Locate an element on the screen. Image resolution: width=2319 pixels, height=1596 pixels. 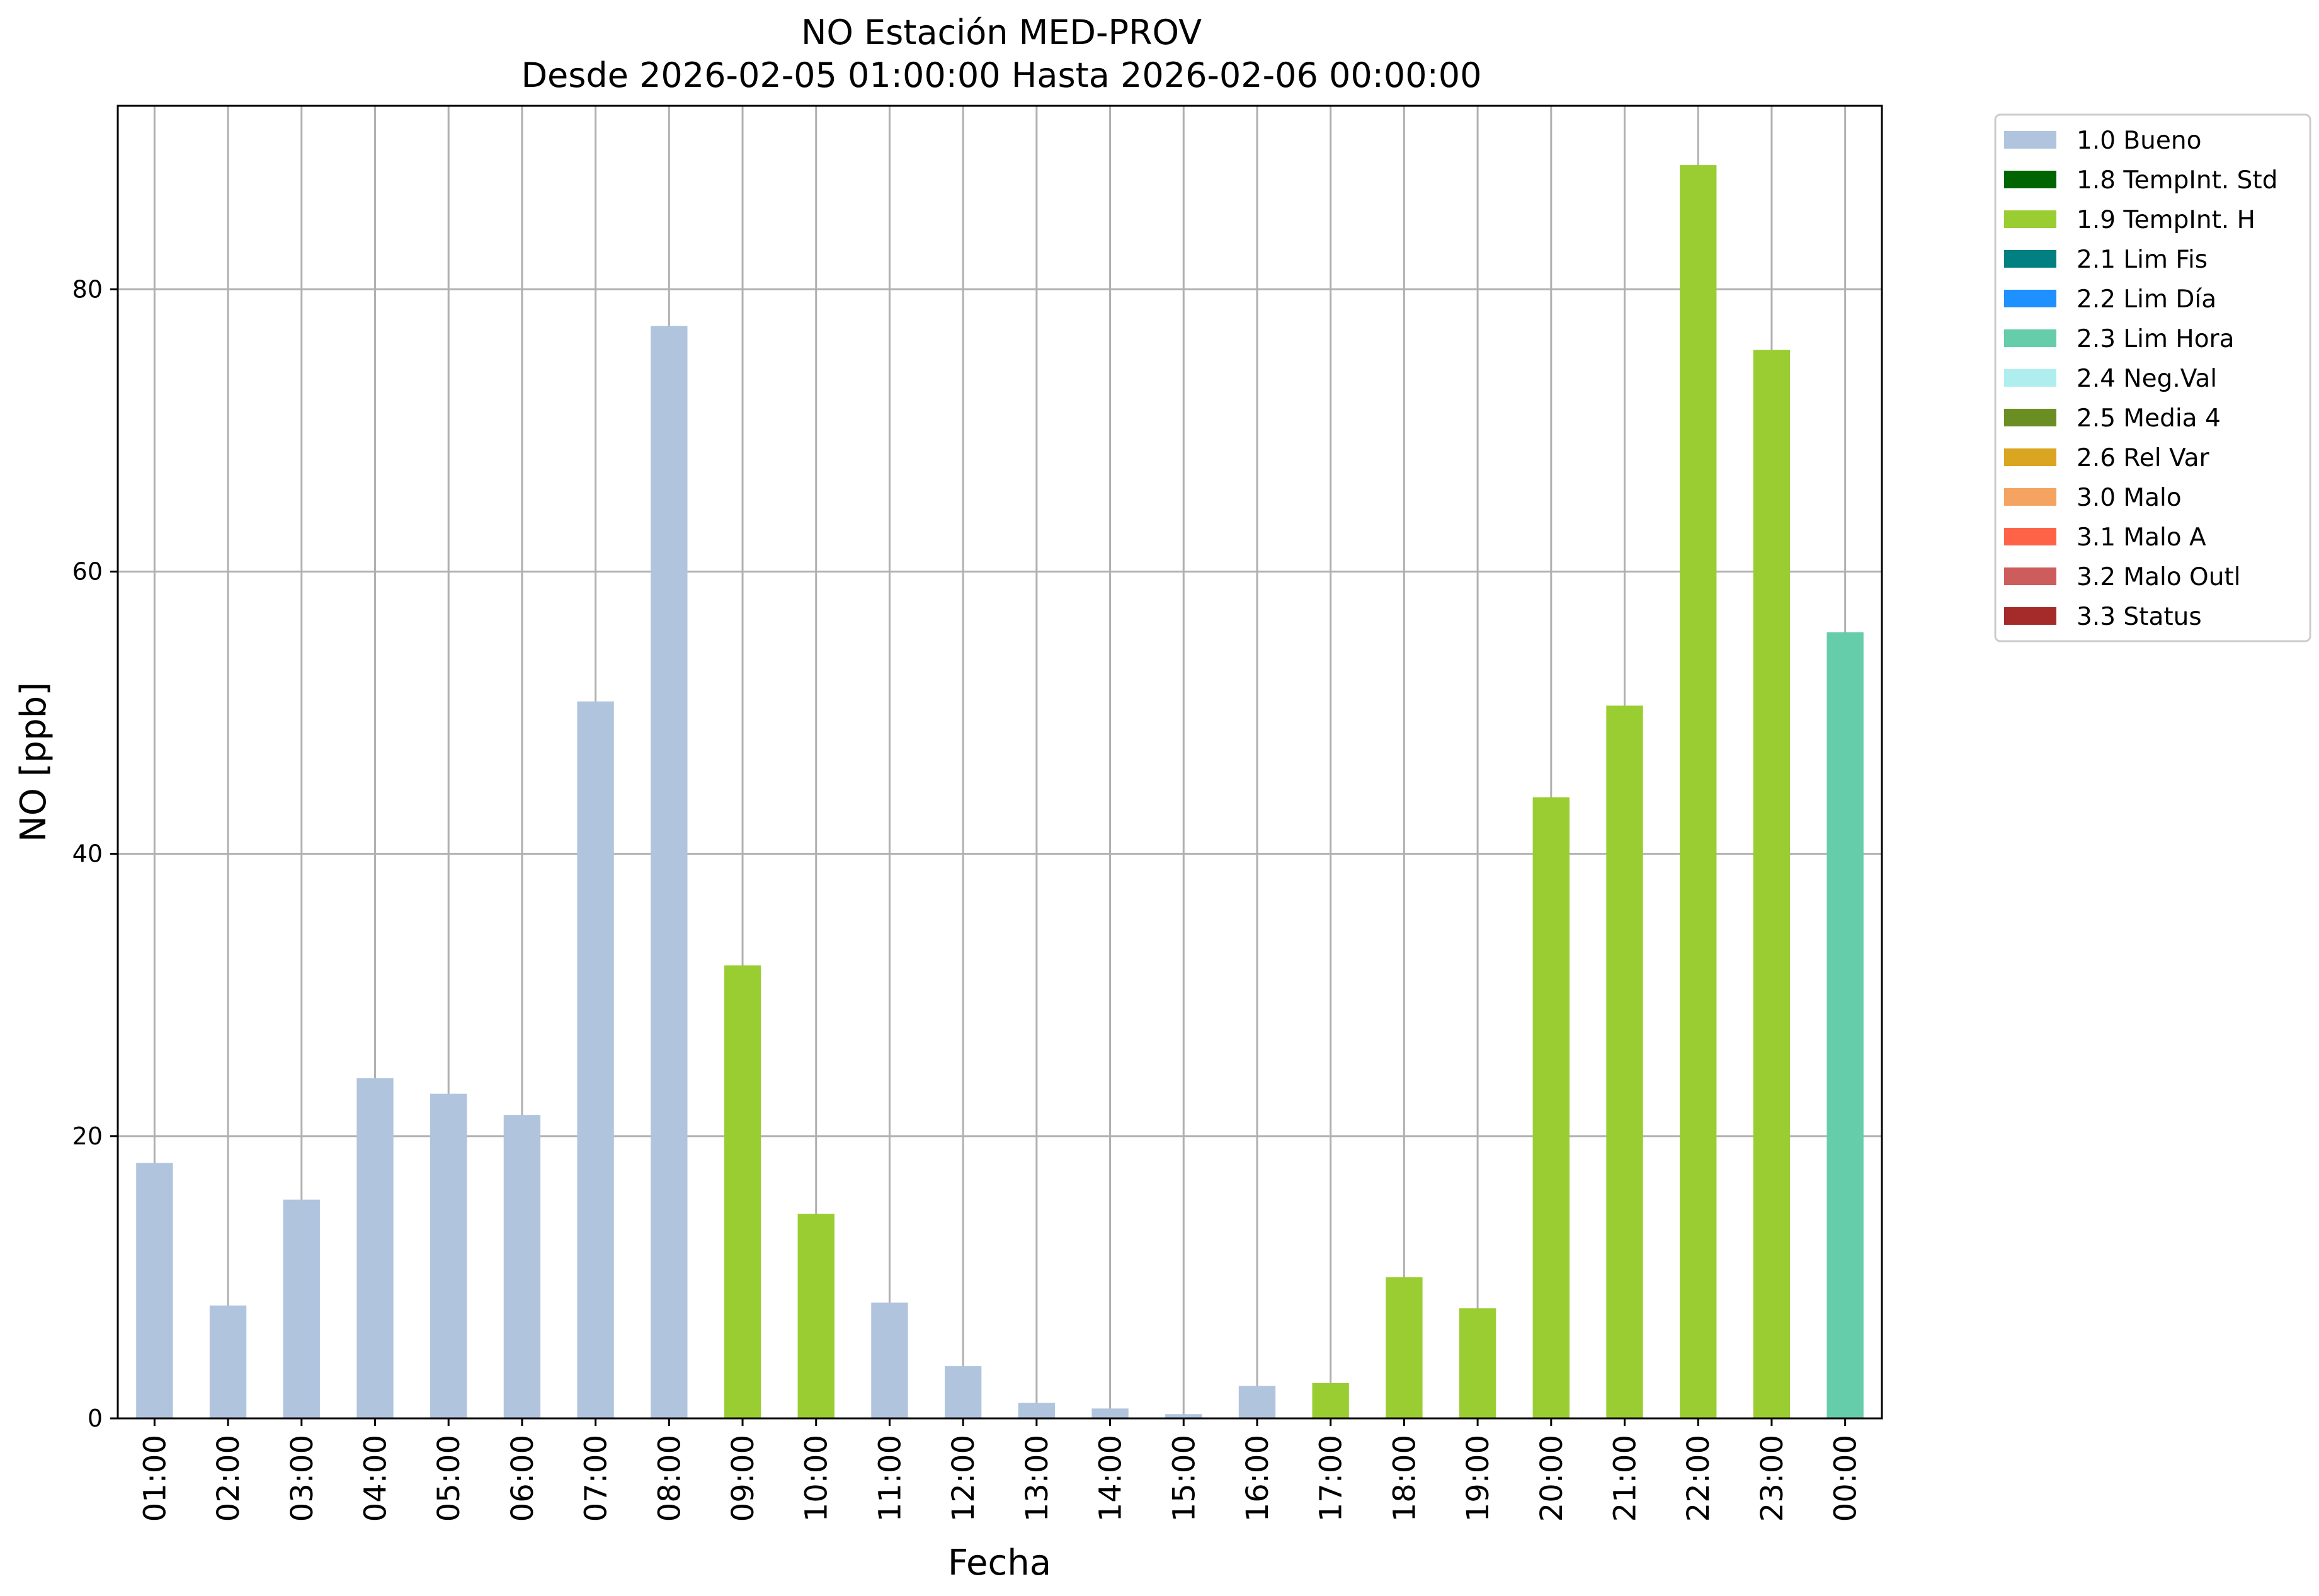
x-tick-label: 07:00 is located at coordinates (596, 1478).